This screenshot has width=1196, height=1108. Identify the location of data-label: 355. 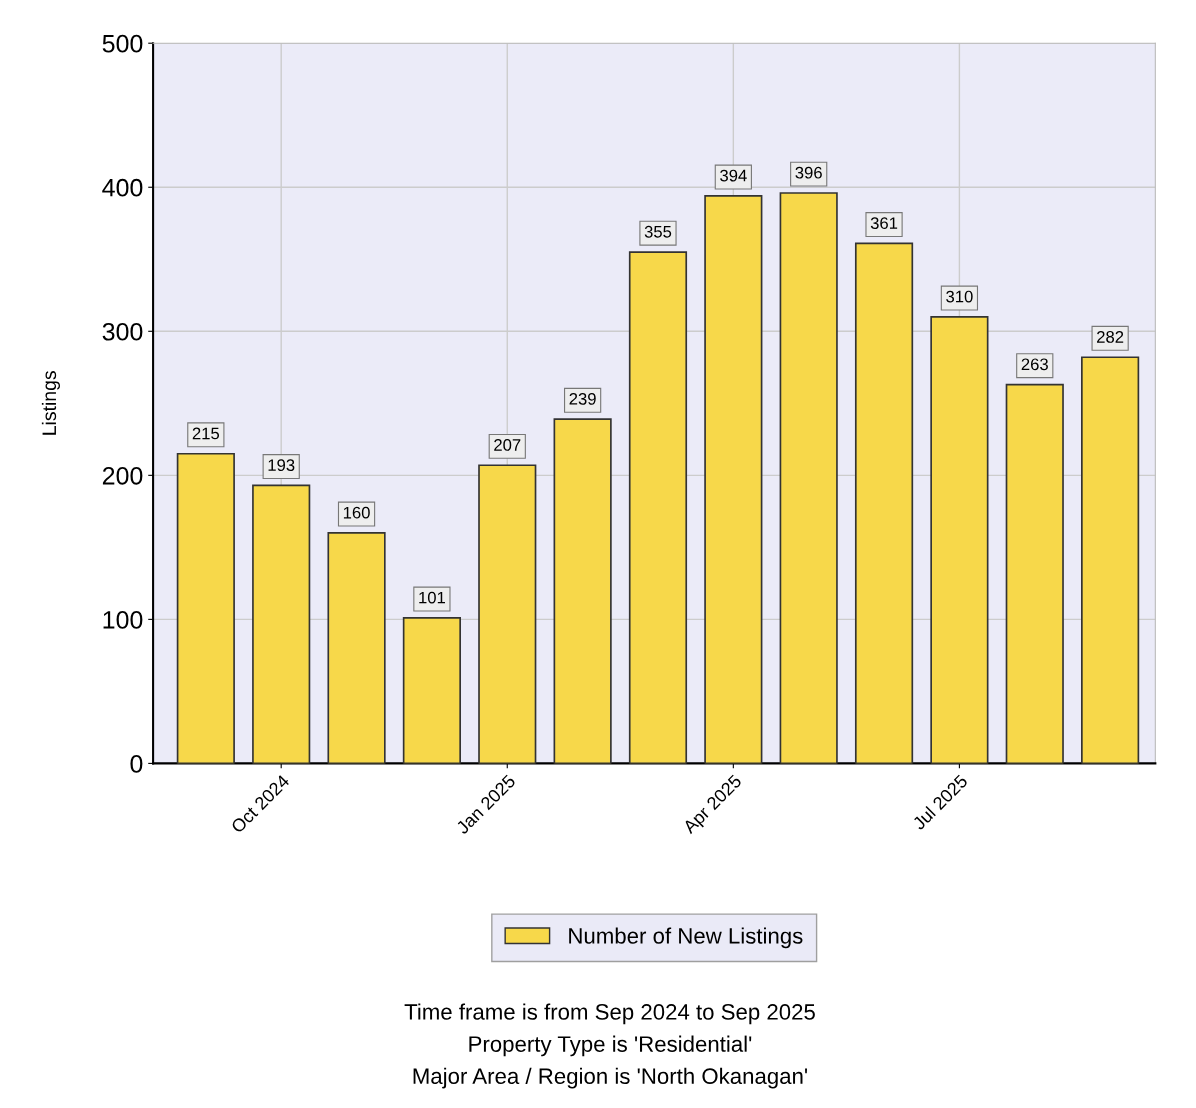
(658, 231).